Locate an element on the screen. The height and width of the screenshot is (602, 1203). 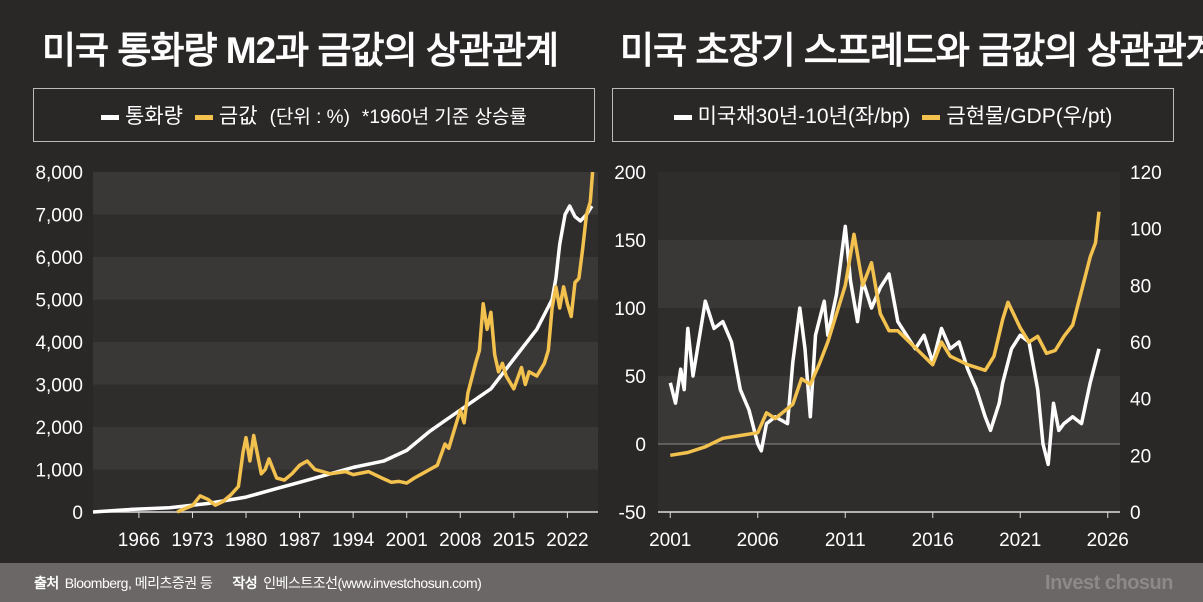
legend-item-gold-gdp: 금현물/GDP(우/pt) is located at coordinates (1017, 115).